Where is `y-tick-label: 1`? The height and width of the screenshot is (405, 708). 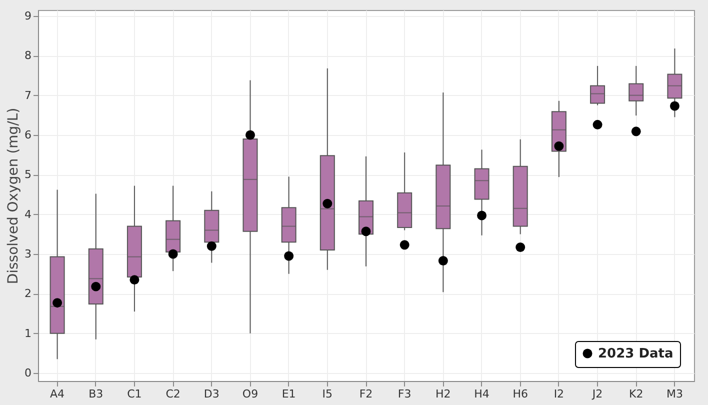 y-tick-label: 1 is located at coordinates (28, 333).